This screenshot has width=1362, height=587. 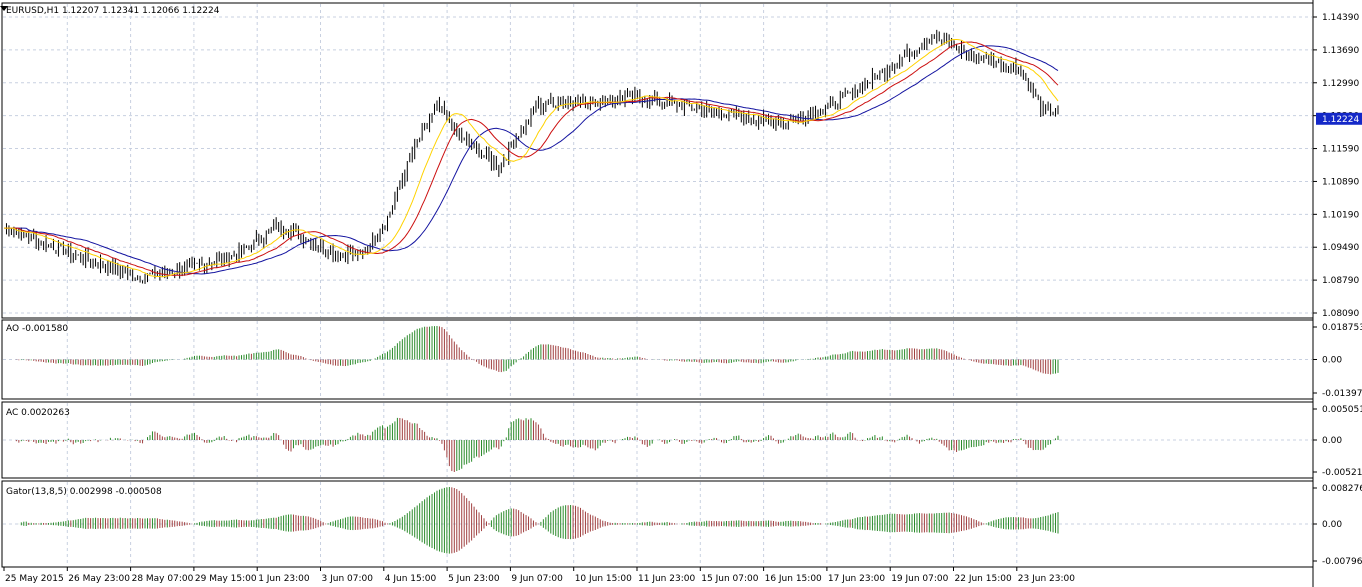 I want to click on x-tick-label: 10 Jun 15:00, so click(x=603, y=579).